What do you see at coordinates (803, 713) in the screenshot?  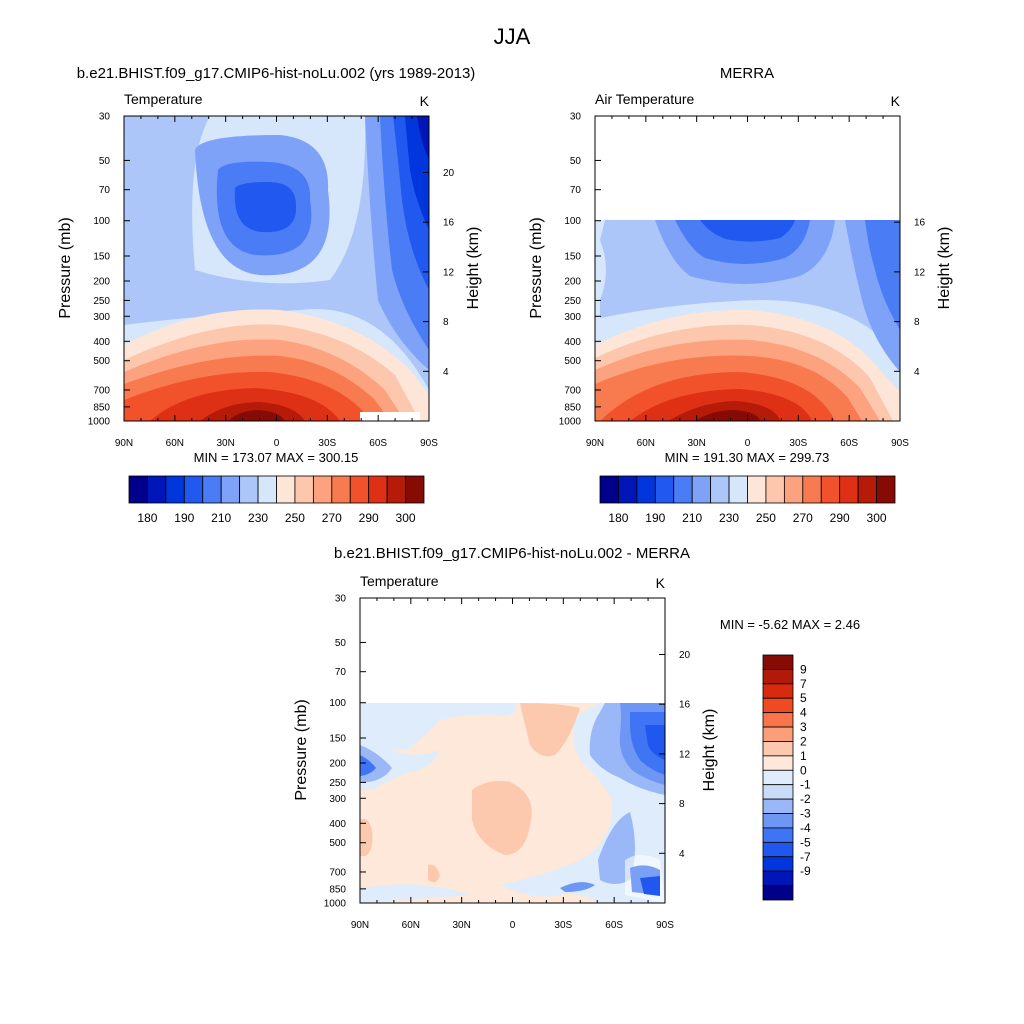 I see `colorbar-label: 4` at bounding box center [803, 713].